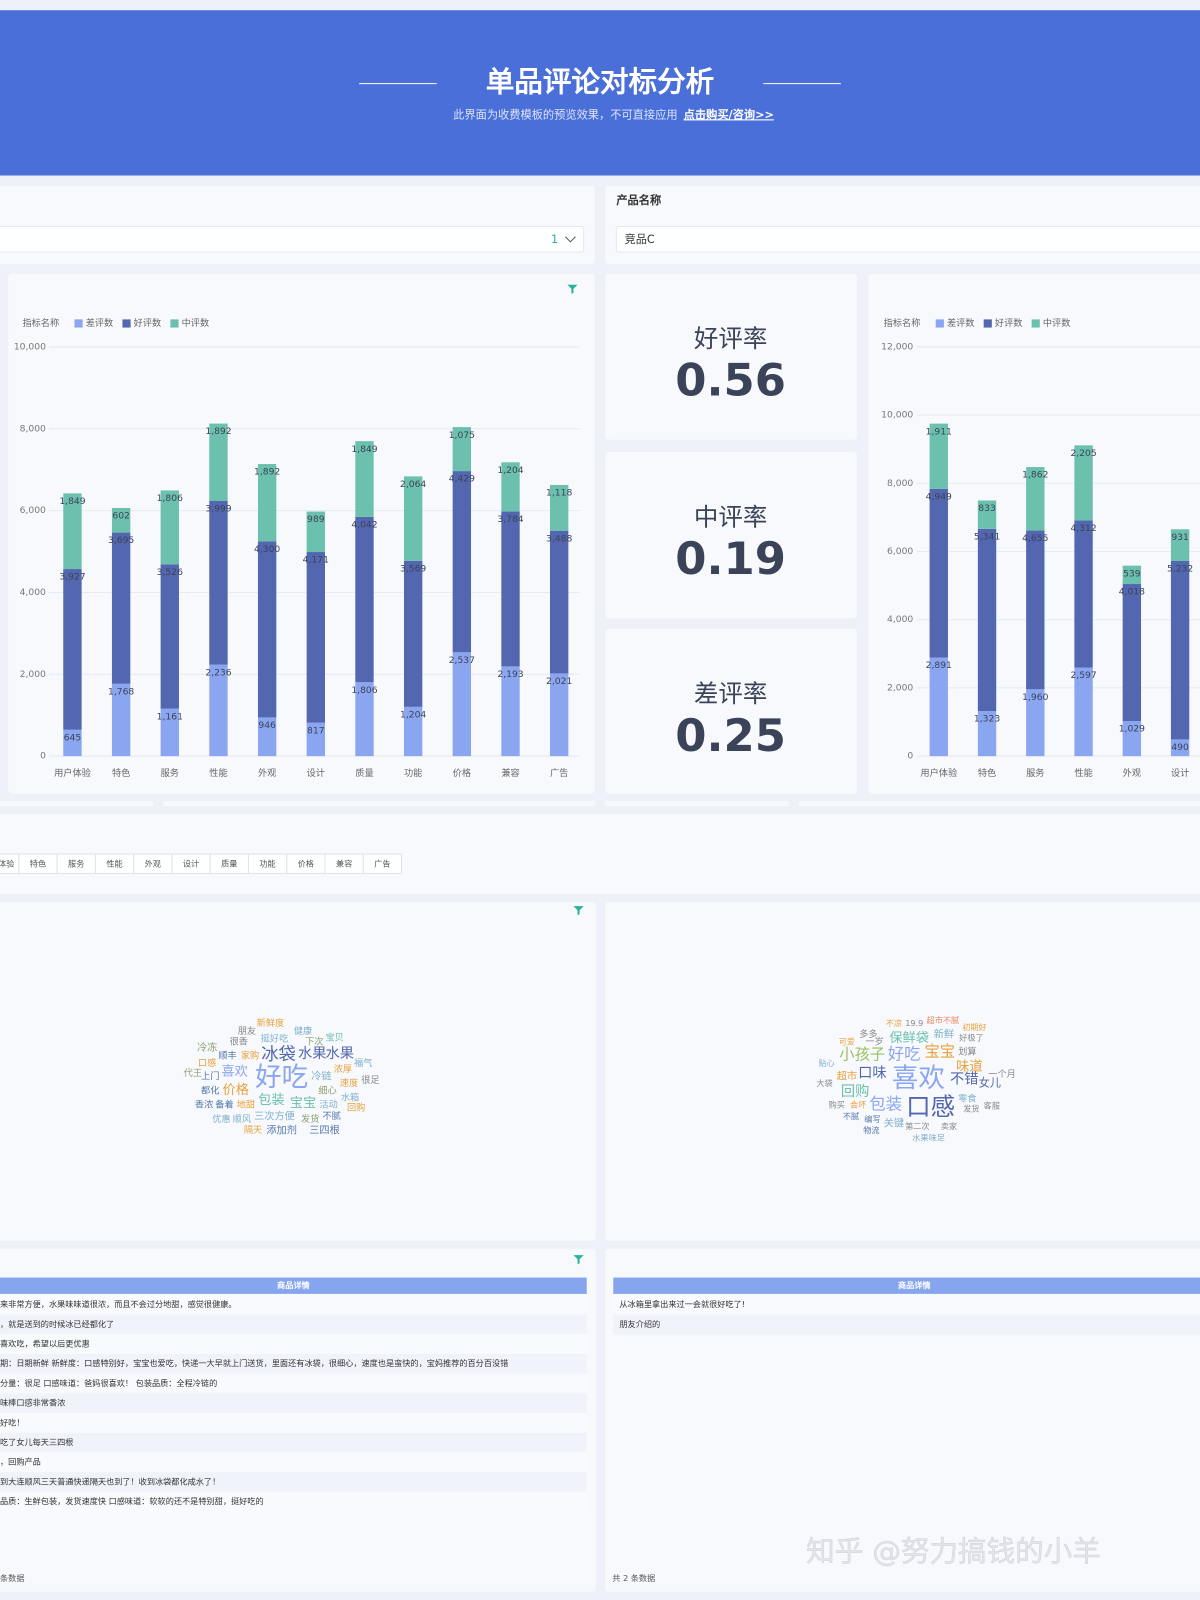  Describe the element at coordinates (281, 1130) in the screenshot. I see `cloud-word: 添加剂` at that location.